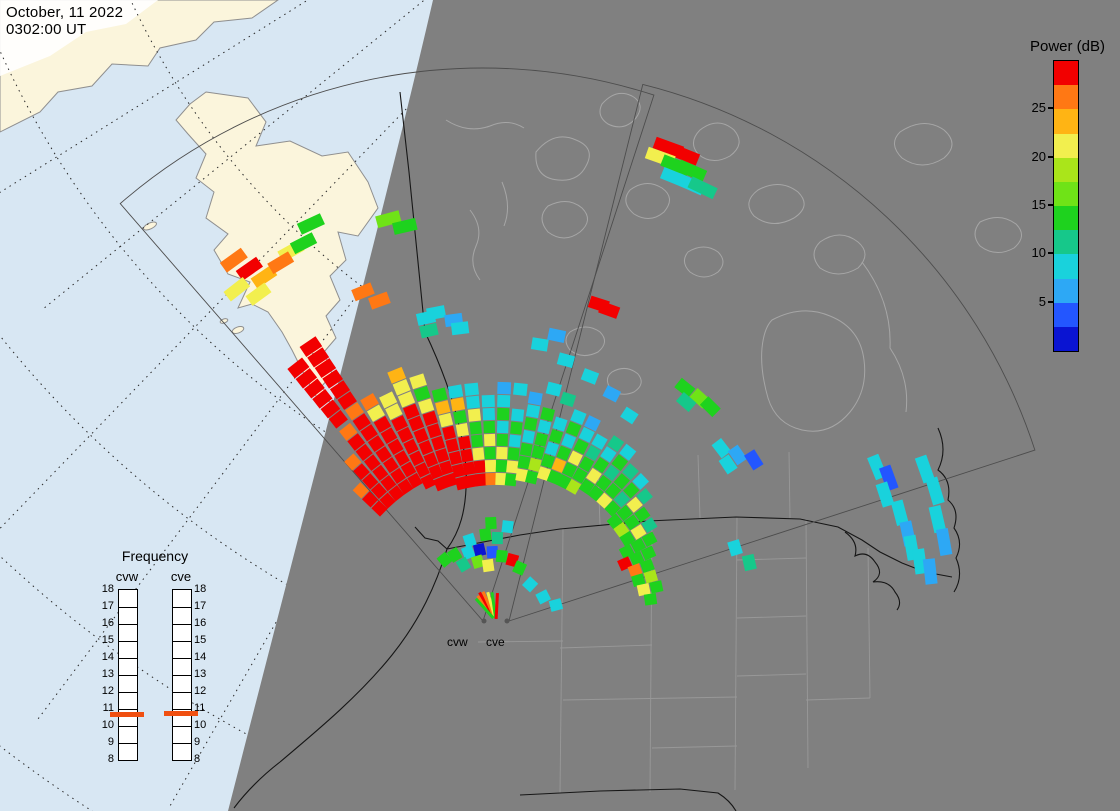 Image resolution: width=1120 pixels, height=811 pixels. I want to click on freq-tick-label: 18, so click(107, 589).